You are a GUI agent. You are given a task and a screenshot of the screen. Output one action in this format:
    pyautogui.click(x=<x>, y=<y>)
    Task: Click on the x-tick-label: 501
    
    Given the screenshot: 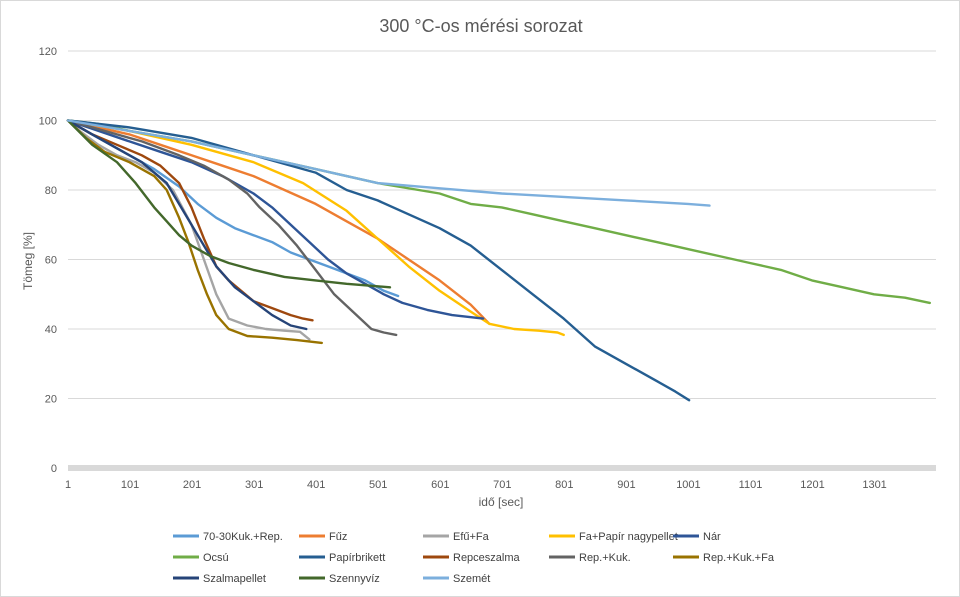 What is the action you would take?
    pyautogui.click(x=378, y=485)
    